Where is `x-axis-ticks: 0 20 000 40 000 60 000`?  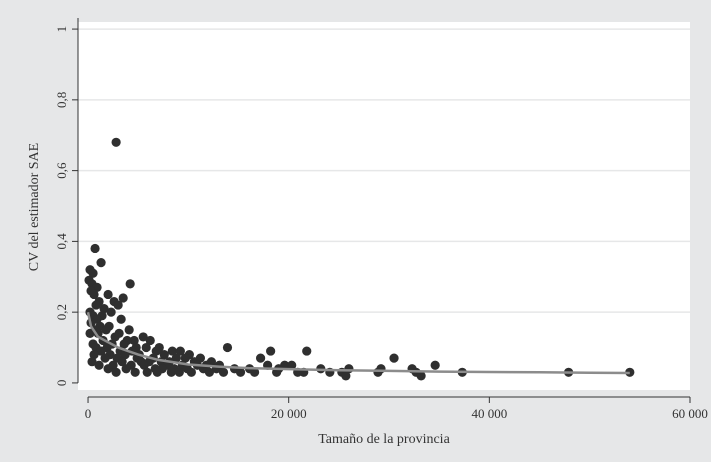
x-axis-ticks: 0 20 000 40 000 60 000 is located at coordinates (396, 409).